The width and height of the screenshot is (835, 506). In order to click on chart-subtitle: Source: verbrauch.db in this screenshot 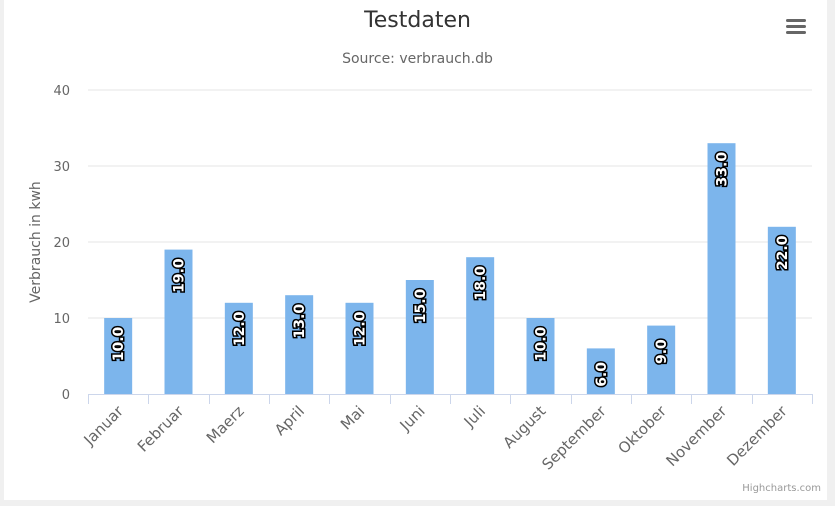, I will do `click(417, 59)`.